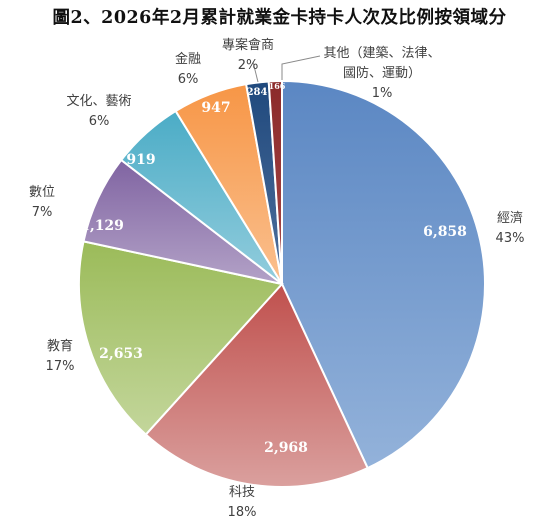 This screenshot has height=524, width=559. I want to click on category-label: 數位, so click(42, 192).